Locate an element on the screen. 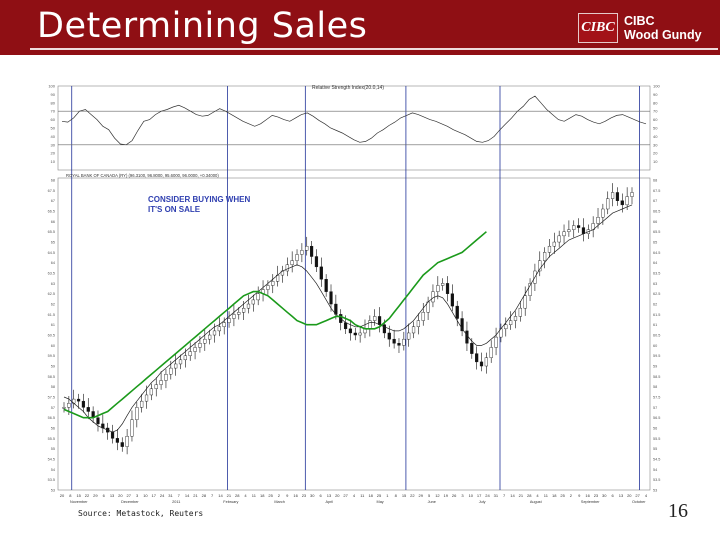 The image size is (720, 540). x-tick-label: 31 is located at coordinates (496, 495).